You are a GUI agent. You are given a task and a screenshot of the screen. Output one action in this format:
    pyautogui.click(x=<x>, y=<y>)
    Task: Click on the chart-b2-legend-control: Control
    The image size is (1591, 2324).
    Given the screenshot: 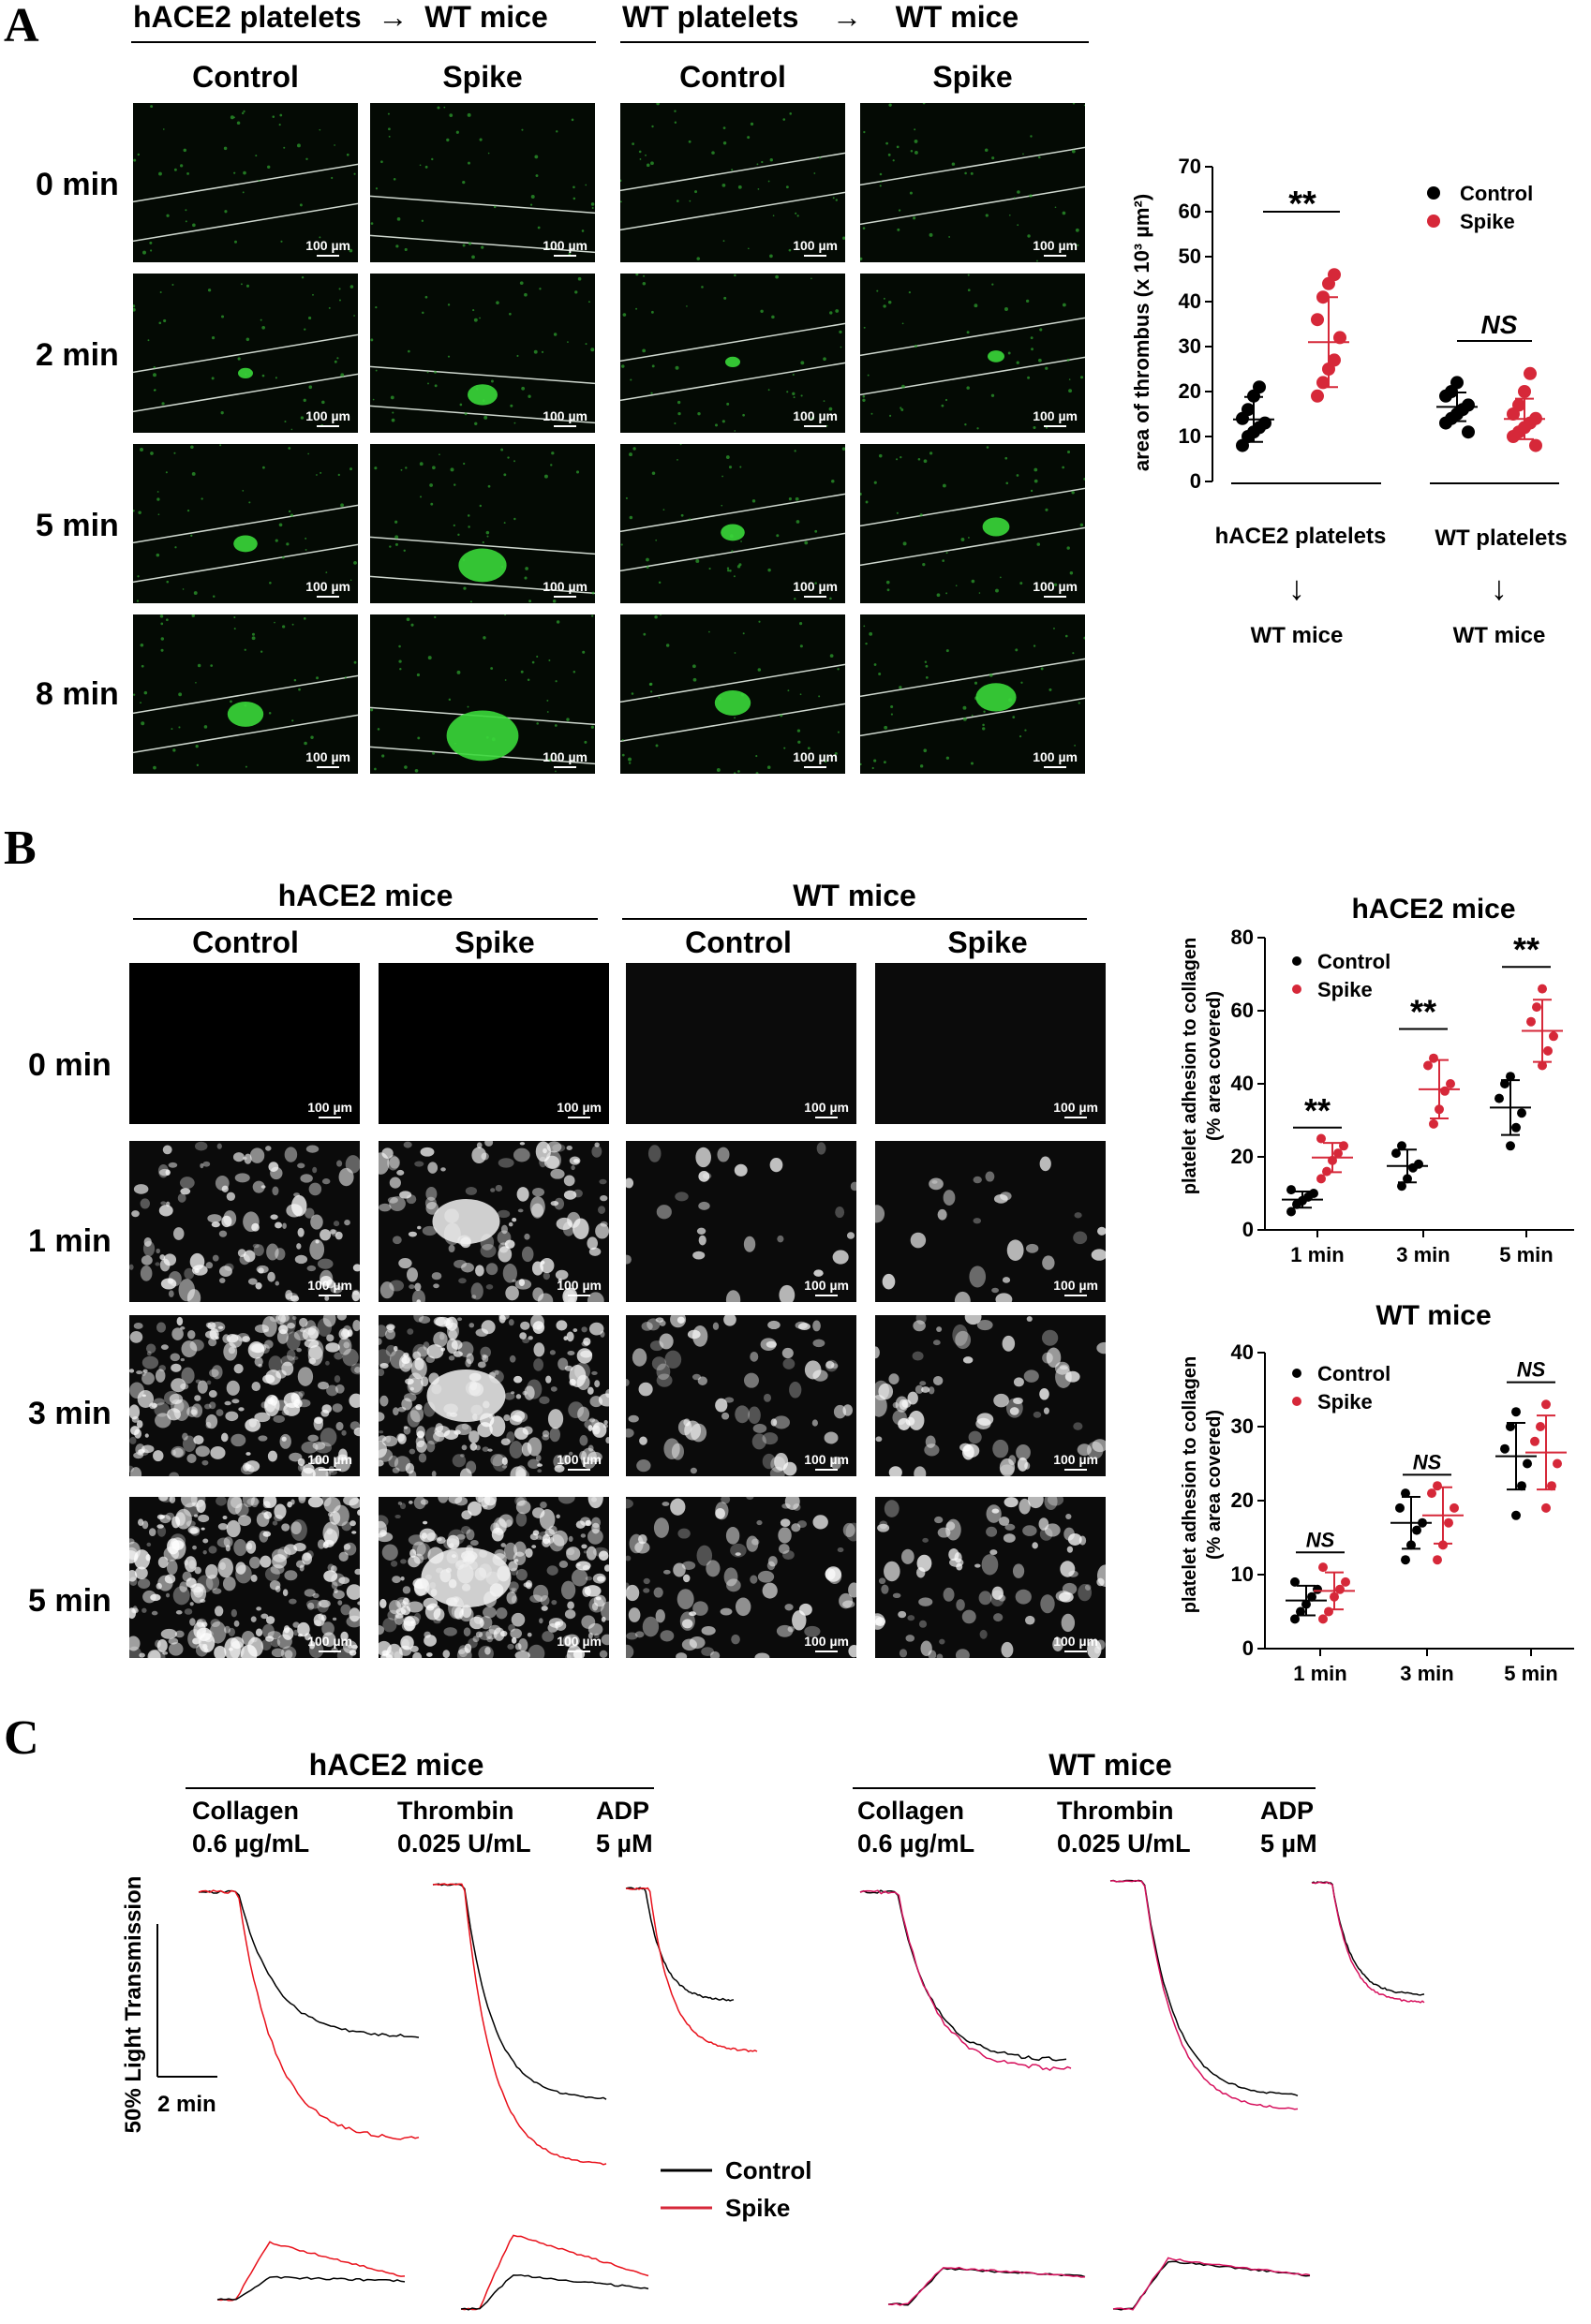 What is the action you would take?
    pyautogui.click(x=1353, y=1374)
    